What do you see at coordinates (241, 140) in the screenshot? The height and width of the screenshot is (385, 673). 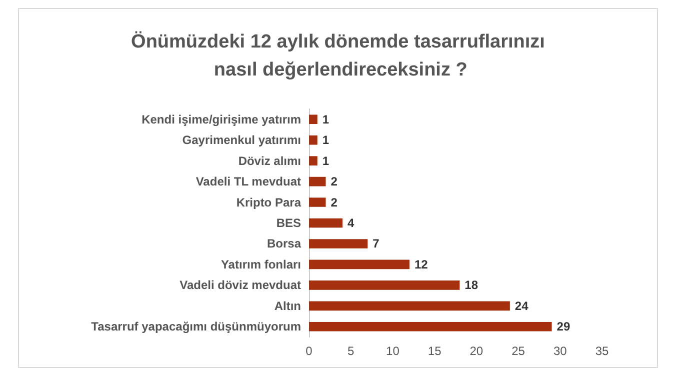 I see `y-tick-label: Gayrimenkul yatırımı` at bounding box center [241, 140].